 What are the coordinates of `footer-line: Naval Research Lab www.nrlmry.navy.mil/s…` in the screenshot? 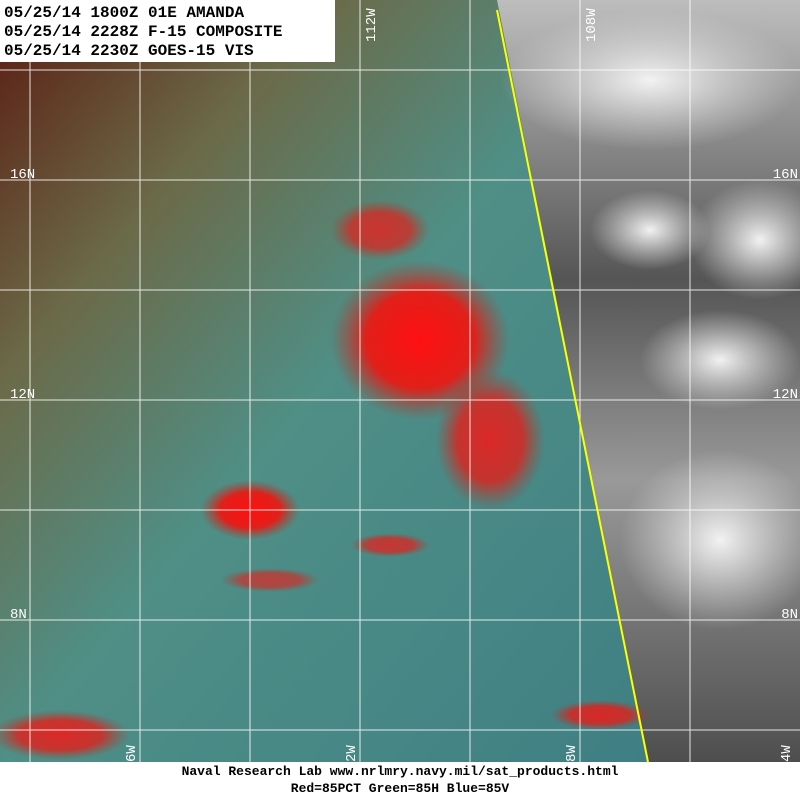 It's located at (400, 771).